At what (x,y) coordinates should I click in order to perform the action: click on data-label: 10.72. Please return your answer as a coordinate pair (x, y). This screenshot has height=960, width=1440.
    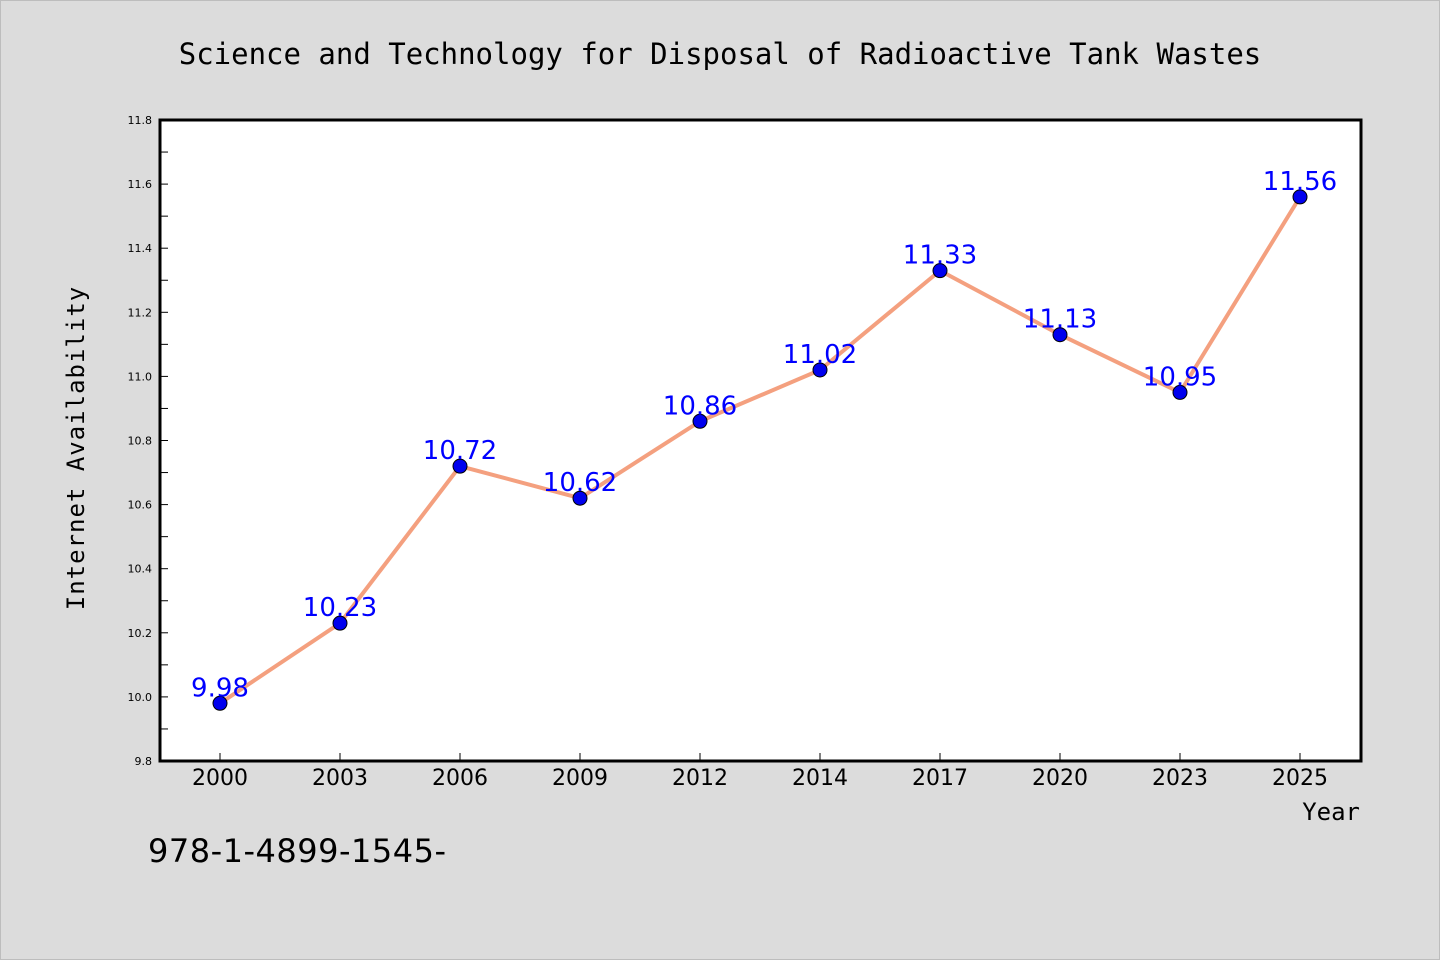
    Looking at the image, I should click on (460, 451).